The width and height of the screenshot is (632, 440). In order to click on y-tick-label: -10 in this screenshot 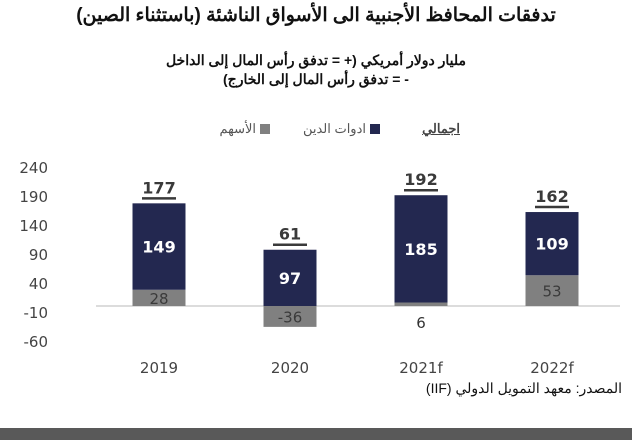, I will do `click(36, 313)`.